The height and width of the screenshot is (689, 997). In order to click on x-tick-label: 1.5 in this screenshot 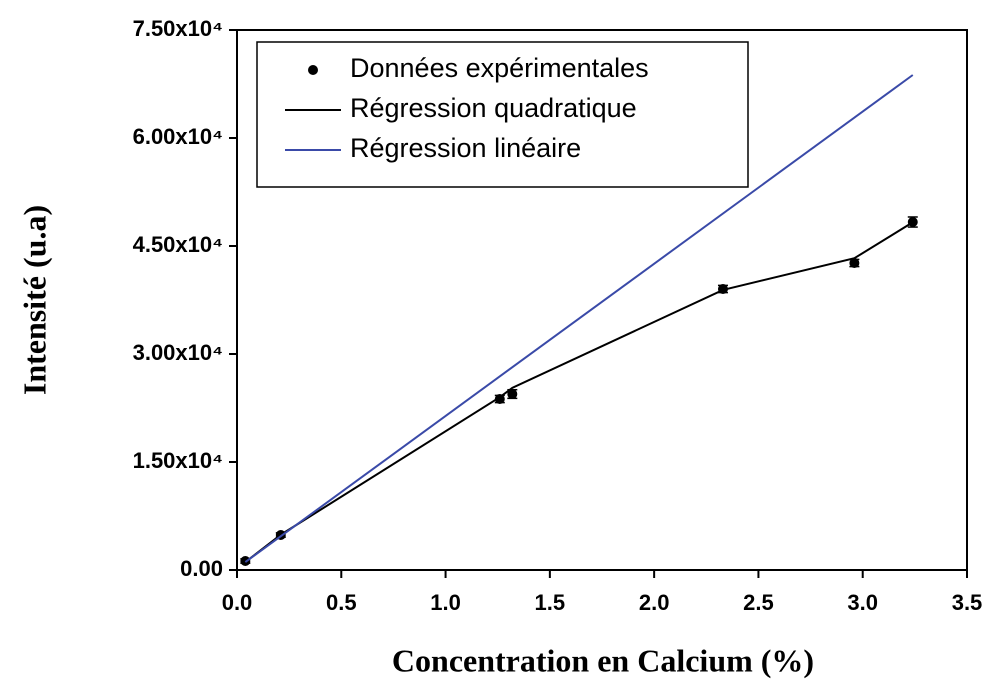, I will do `click(550, 602)`.